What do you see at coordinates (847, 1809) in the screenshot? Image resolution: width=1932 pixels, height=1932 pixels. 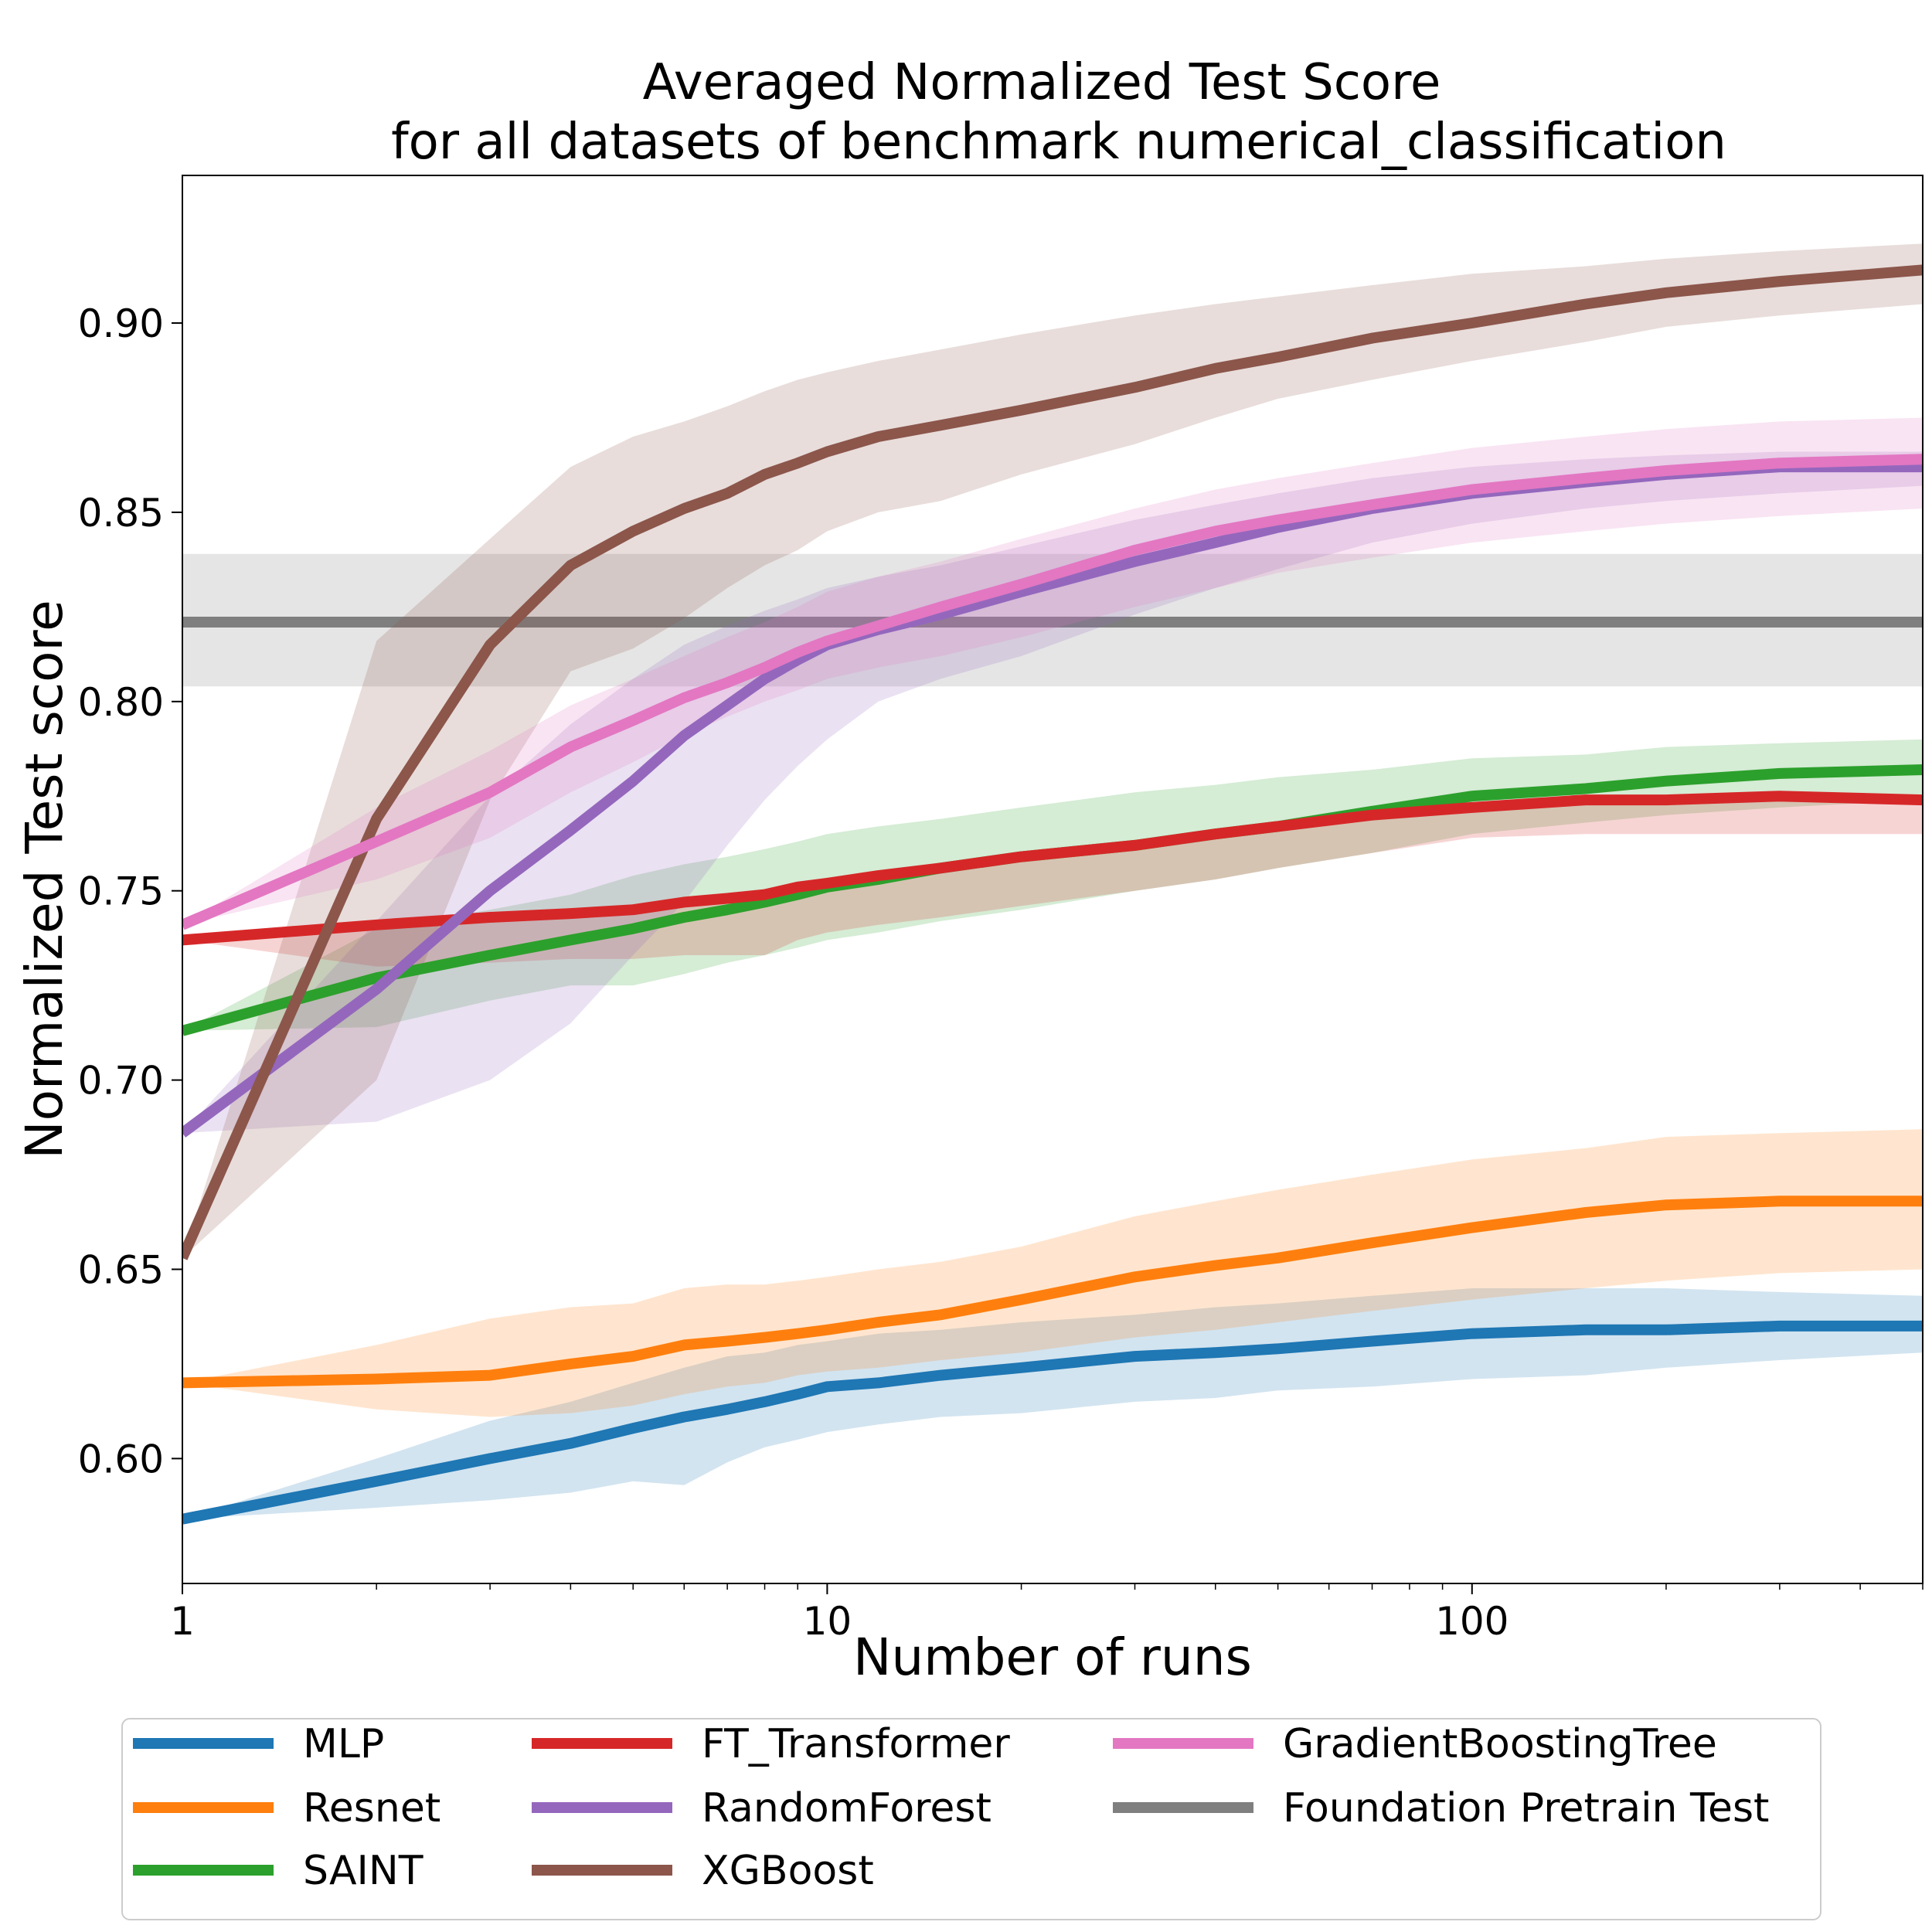 I see `legend-label: RandomForest` at bounding box center [847, 1809].